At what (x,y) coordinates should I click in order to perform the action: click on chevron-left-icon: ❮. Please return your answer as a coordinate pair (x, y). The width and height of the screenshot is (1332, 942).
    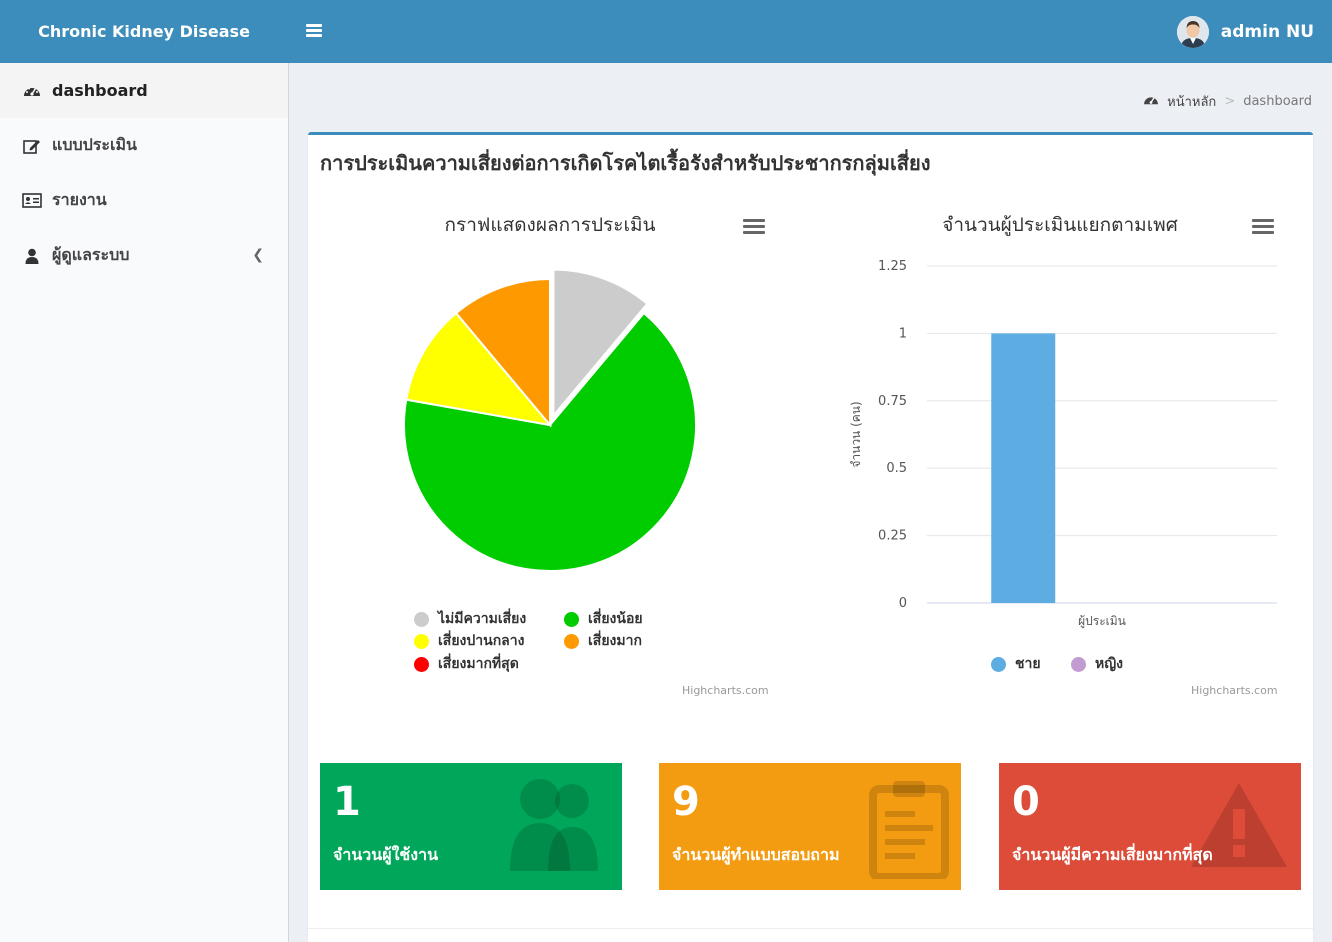
    Looking at the image, I should click on (258, 255).